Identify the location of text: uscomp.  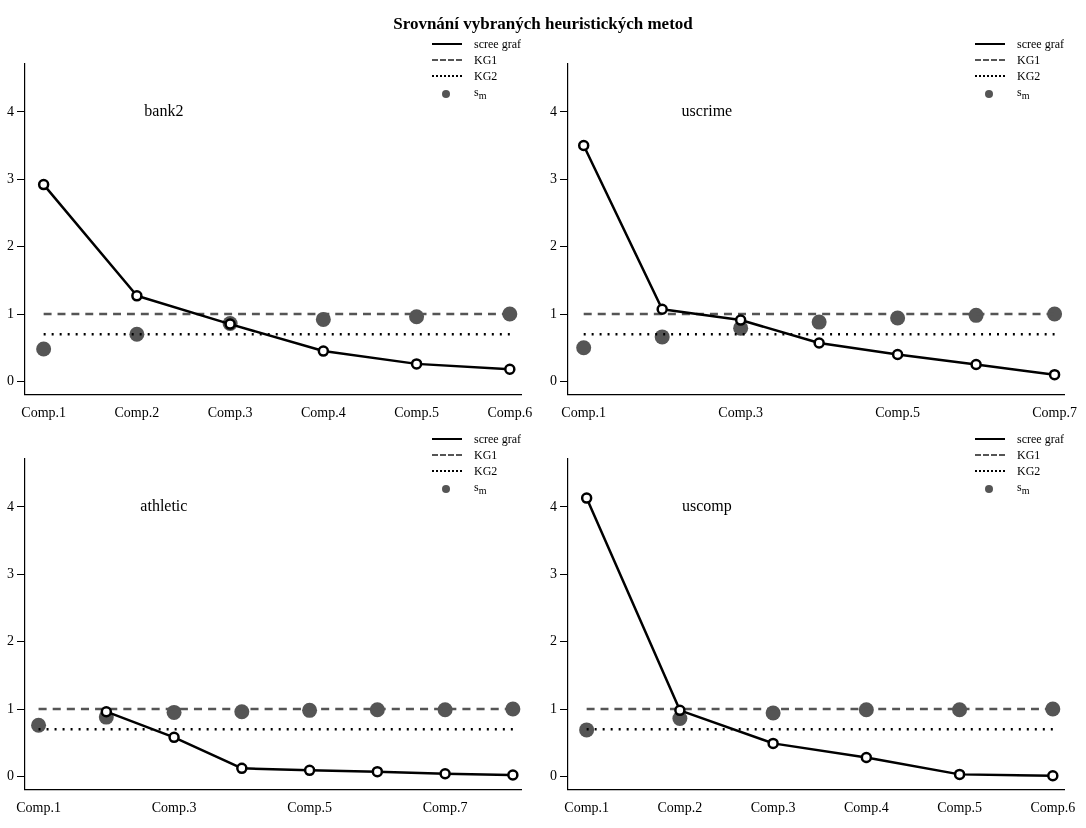
(706, 506).